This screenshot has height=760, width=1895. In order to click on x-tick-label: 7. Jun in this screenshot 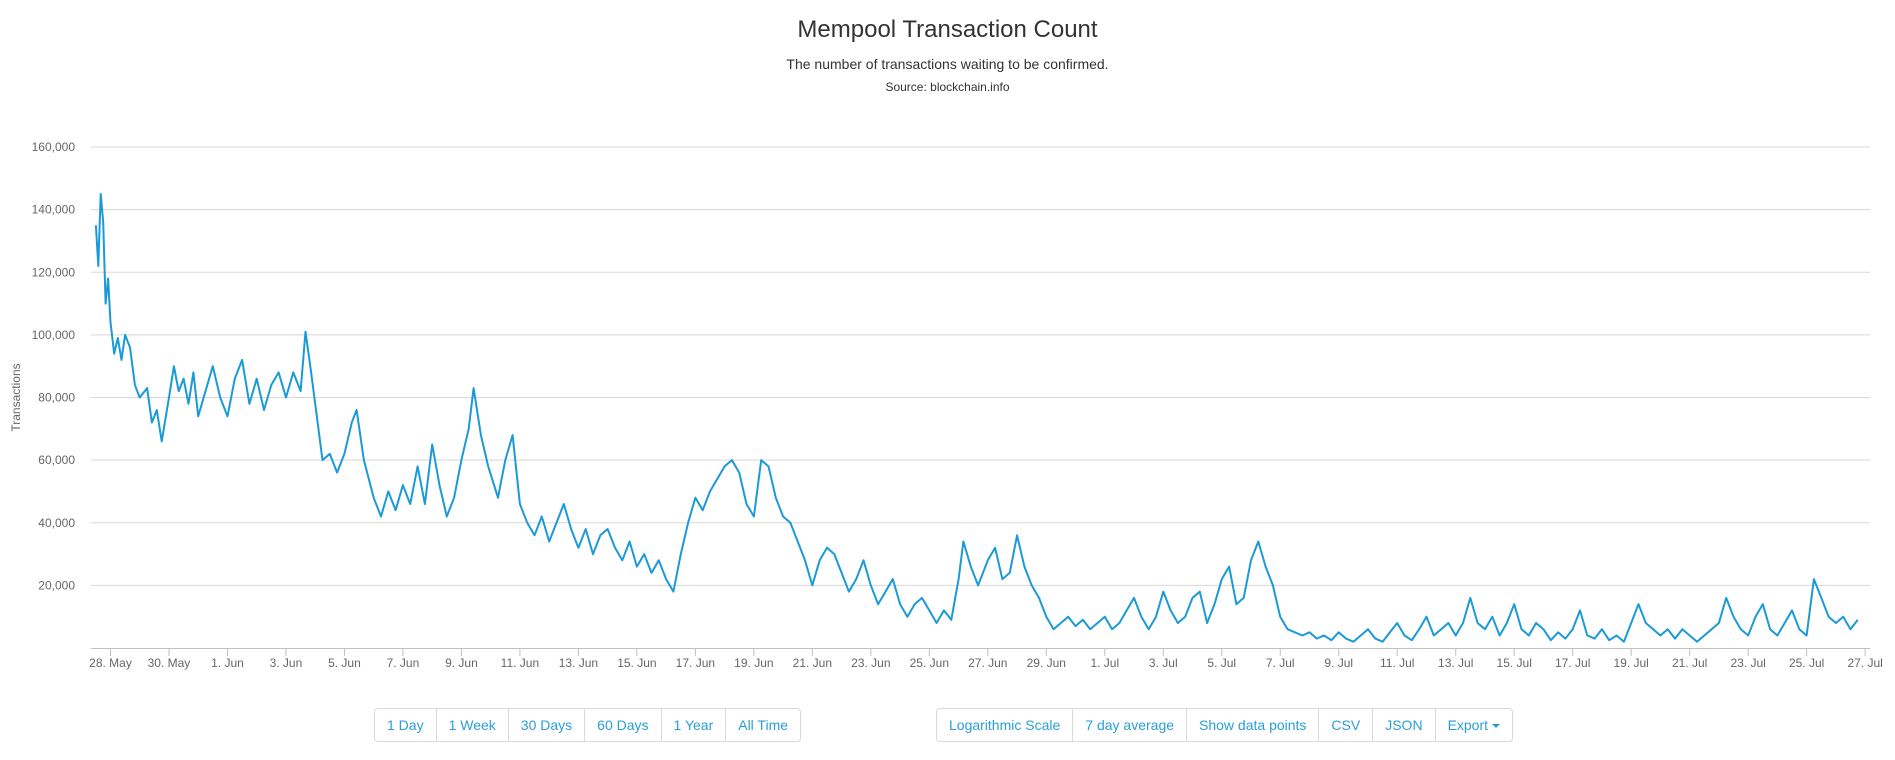, I will do `click(403, 663)`.